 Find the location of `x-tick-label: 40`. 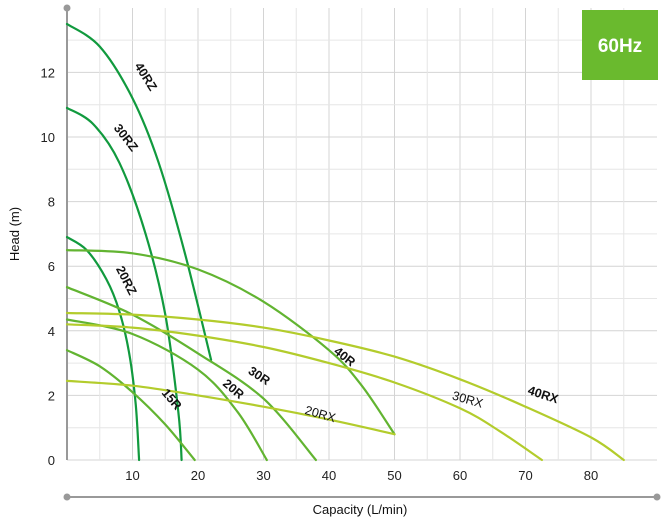

x-tick-label: 40 is located at coordinates (329, 475).